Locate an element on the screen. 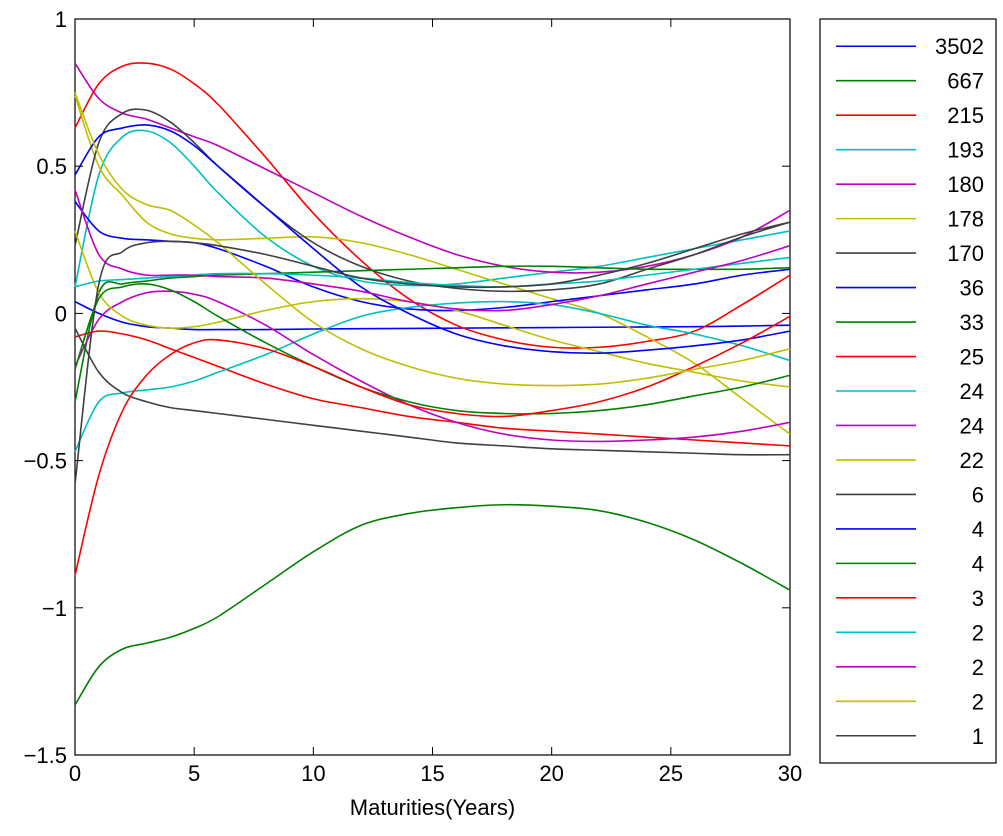 The width and height of the screenshot is (1003, 836). legend-label: 3 is located at coordinates (978, 598).